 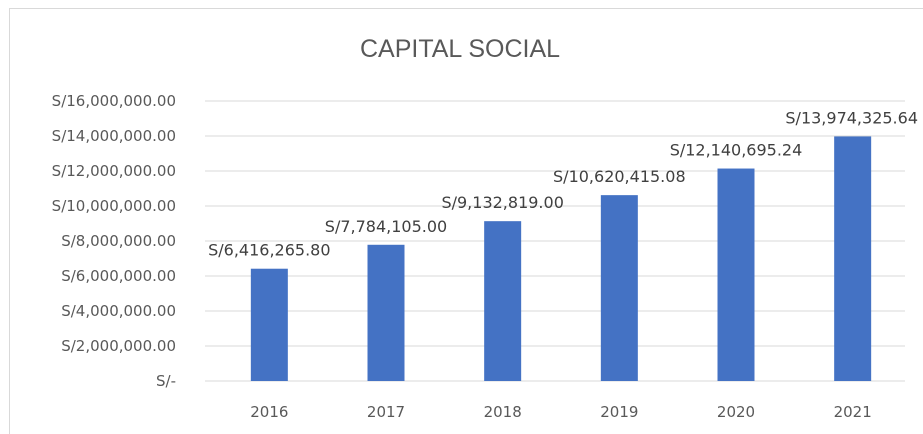 I want to click on y-tick-label: S/14,000,000.00, so click(x=114, y=136).